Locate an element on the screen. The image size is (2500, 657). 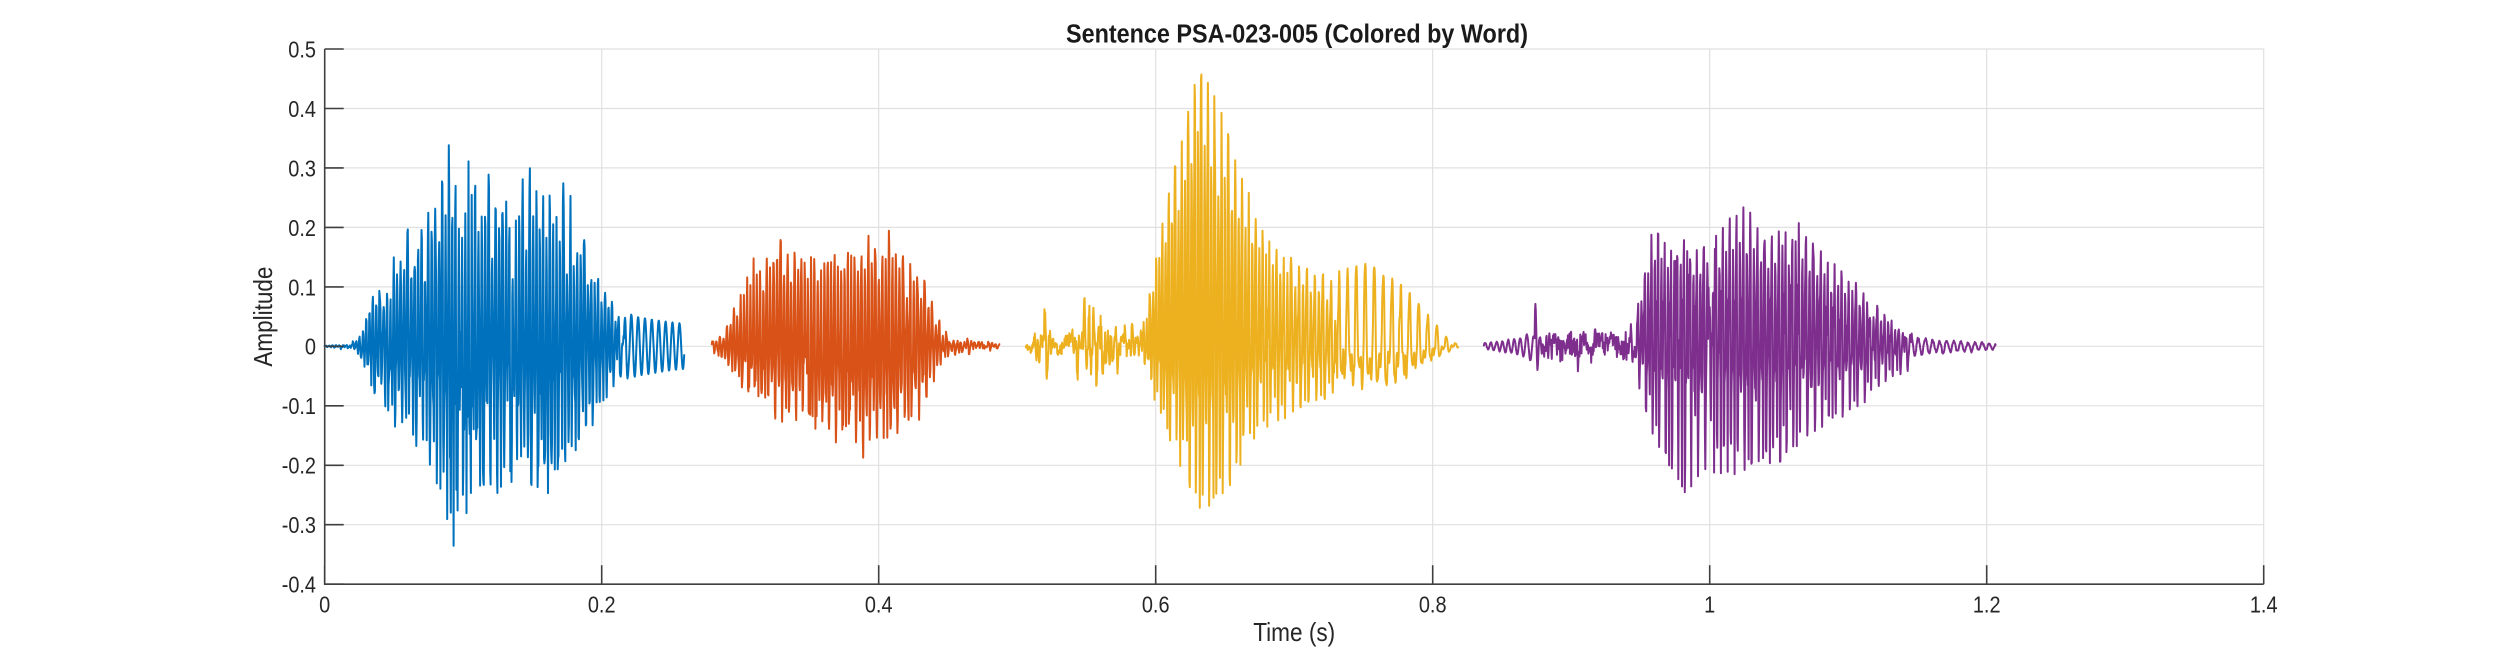
svg-text: -0.3 is located at coordinates (299, 525).